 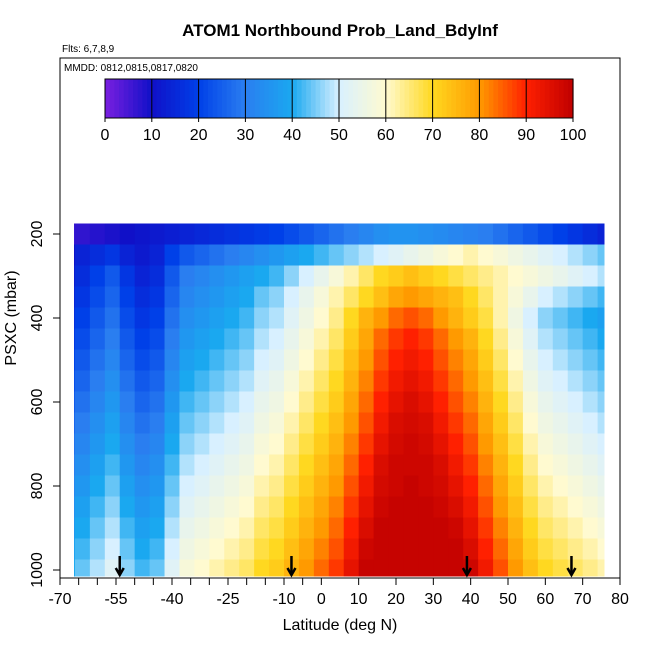 I want to click on x-tick-label: 50, so click(x=508, y=599).